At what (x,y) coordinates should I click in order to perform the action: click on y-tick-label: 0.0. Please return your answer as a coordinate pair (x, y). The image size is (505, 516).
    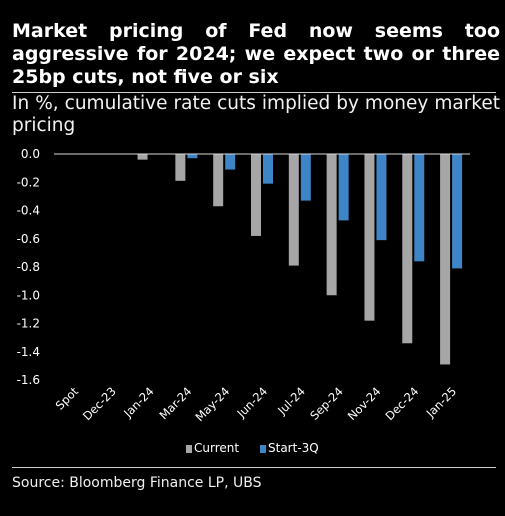
    Looking at the image, I should click on (30, 154).